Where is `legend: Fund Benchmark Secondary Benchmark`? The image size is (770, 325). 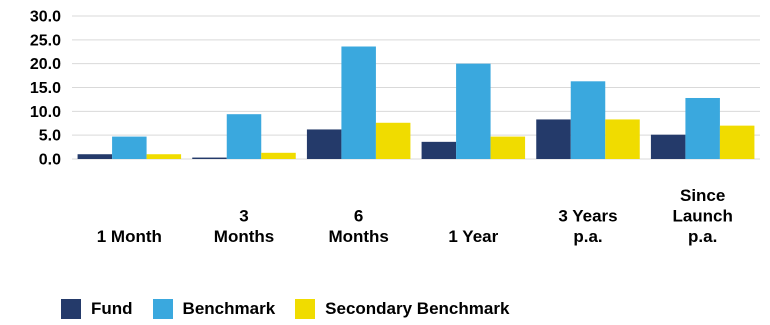
legend: Fund Benchmark Secondary Benchmark is located at coordinates (295, 309).